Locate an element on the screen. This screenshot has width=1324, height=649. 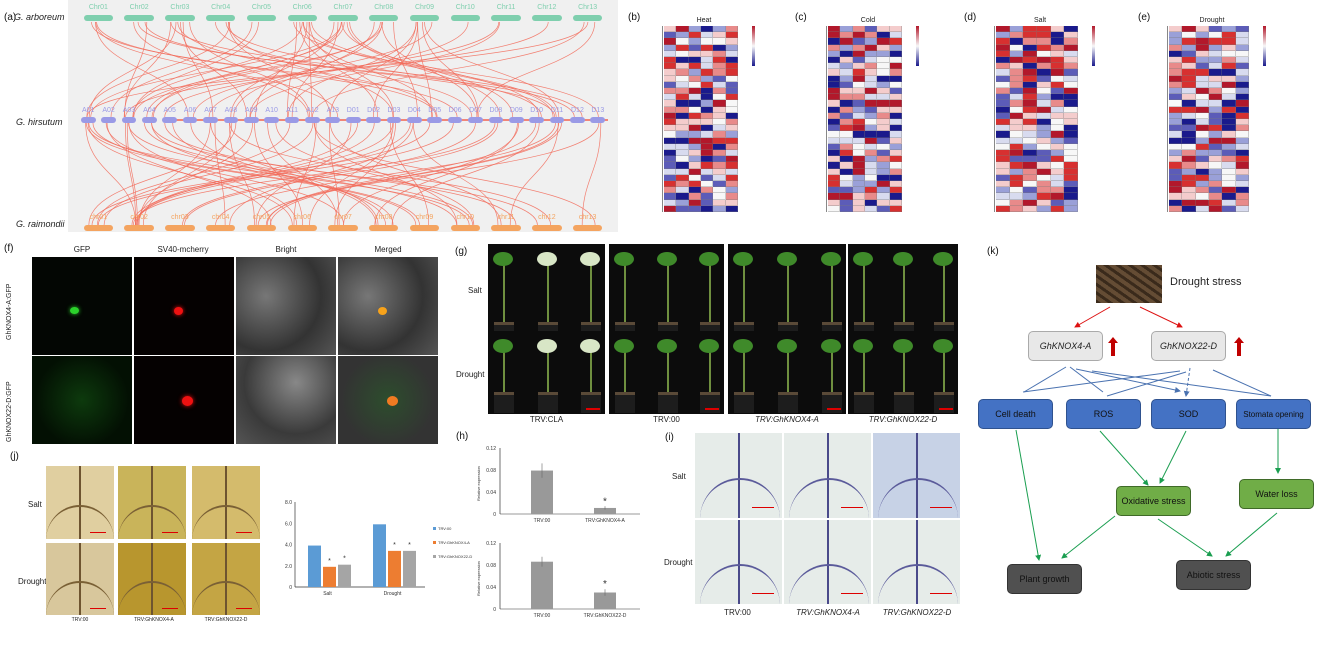
row-drought: Drought is located at coordinates (470, 374).